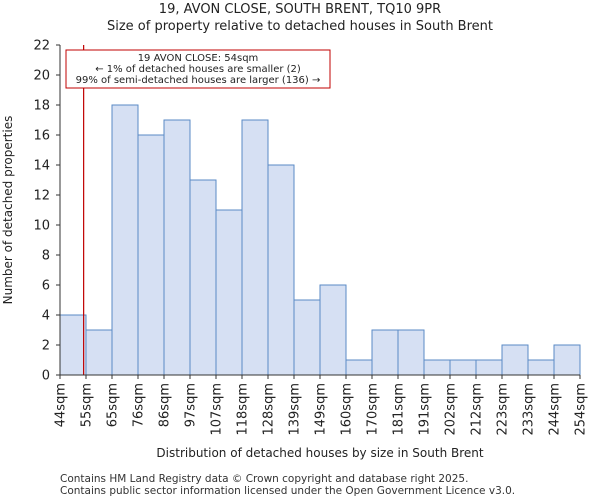 This screenshot has width=600, height=500. What do you see at coordinates (555, 409) in the screenshot?
I see `x-tick-label: 244sqm` at bounding box center [555, 409].